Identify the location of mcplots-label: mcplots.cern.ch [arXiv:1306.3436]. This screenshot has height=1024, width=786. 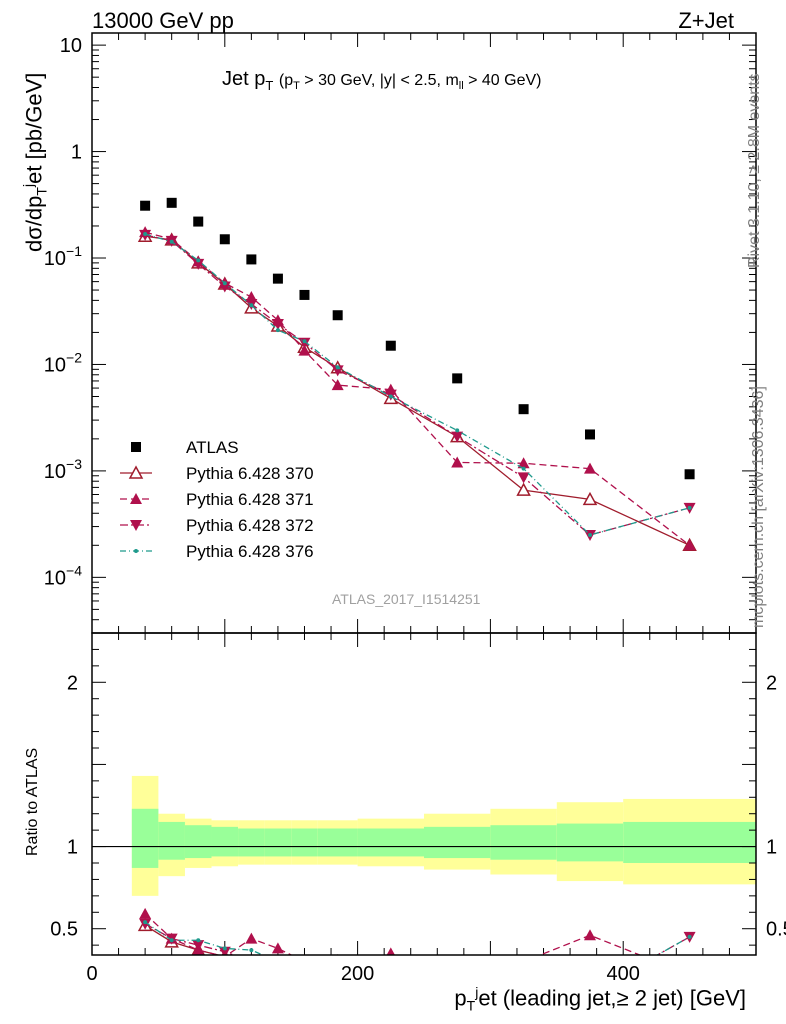
(758, 507).